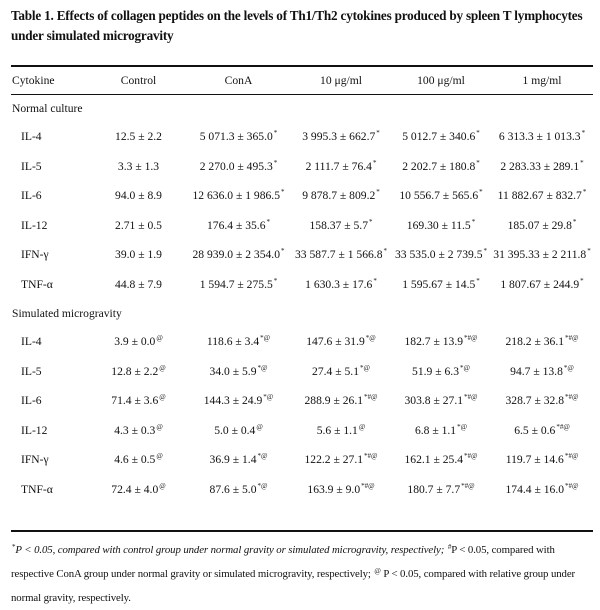 The width and height of the screenshot is (600, 610). Describe the element at coordinates (238, 226) in the screenshot. I see `table-cell: 176.4 ± 35.6*` at that location.